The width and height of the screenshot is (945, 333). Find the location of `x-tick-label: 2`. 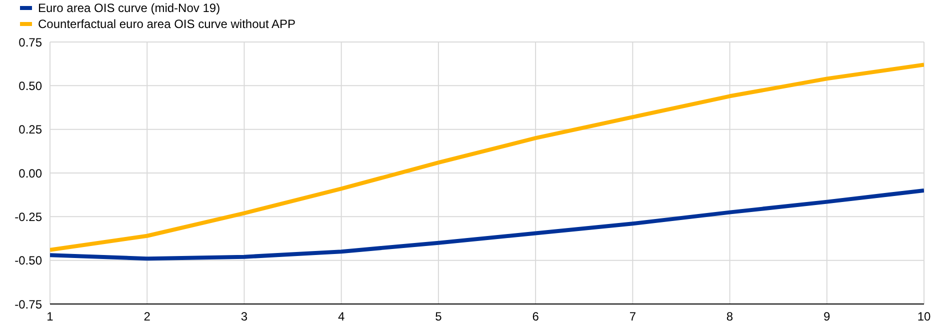

x-tick-label: 2 is located at coordinates (147, 317).